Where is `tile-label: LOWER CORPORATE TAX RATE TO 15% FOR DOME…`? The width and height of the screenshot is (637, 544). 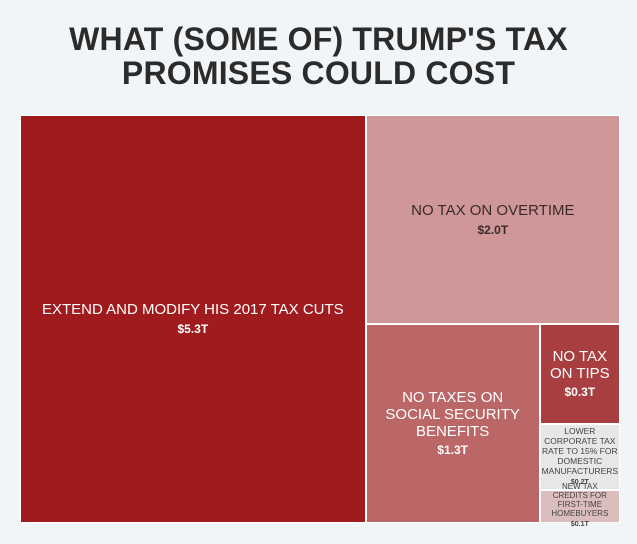 tile-label: LOWER CORPORATE TAX RATE TO 15% FOR DOME… is located at coordinates (580, 450).